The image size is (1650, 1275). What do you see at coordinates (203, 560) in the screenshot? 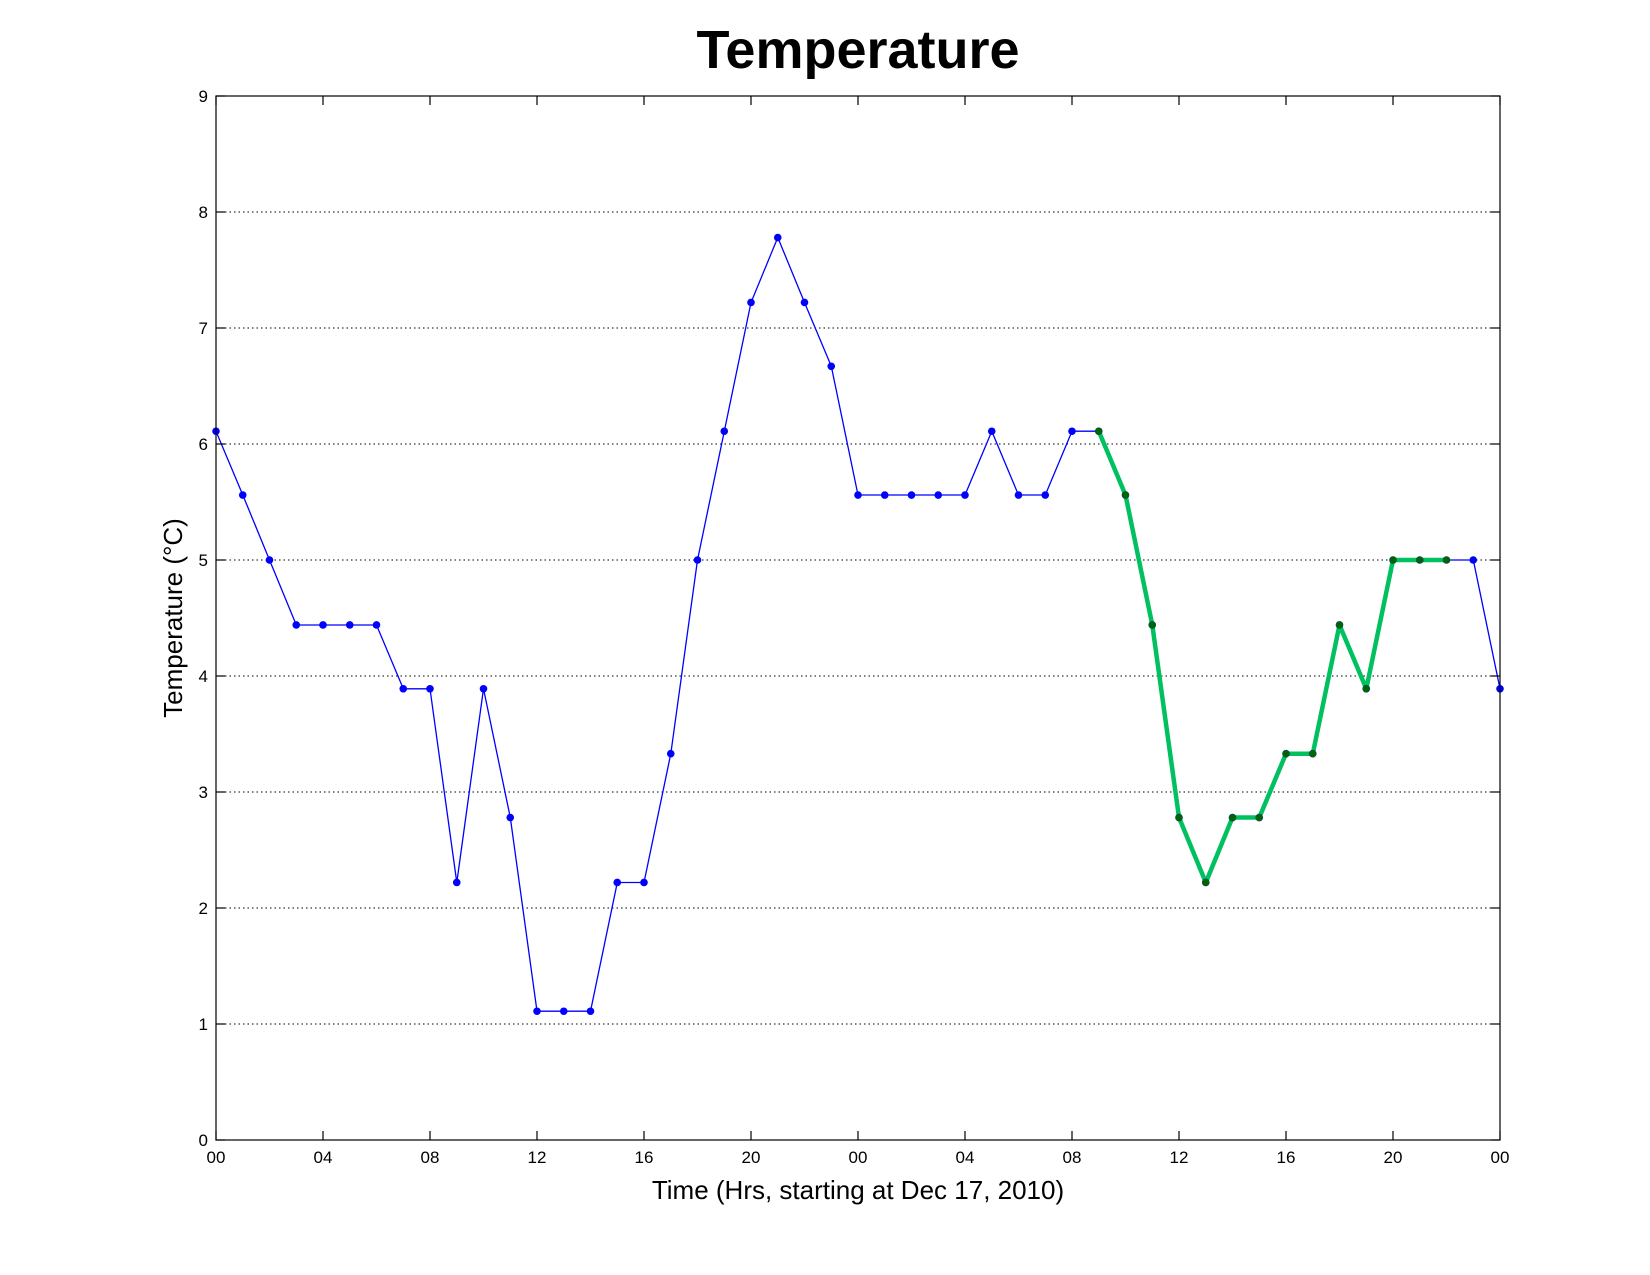
I see `y-tick-label: 5` at bounding box center [203, 560].